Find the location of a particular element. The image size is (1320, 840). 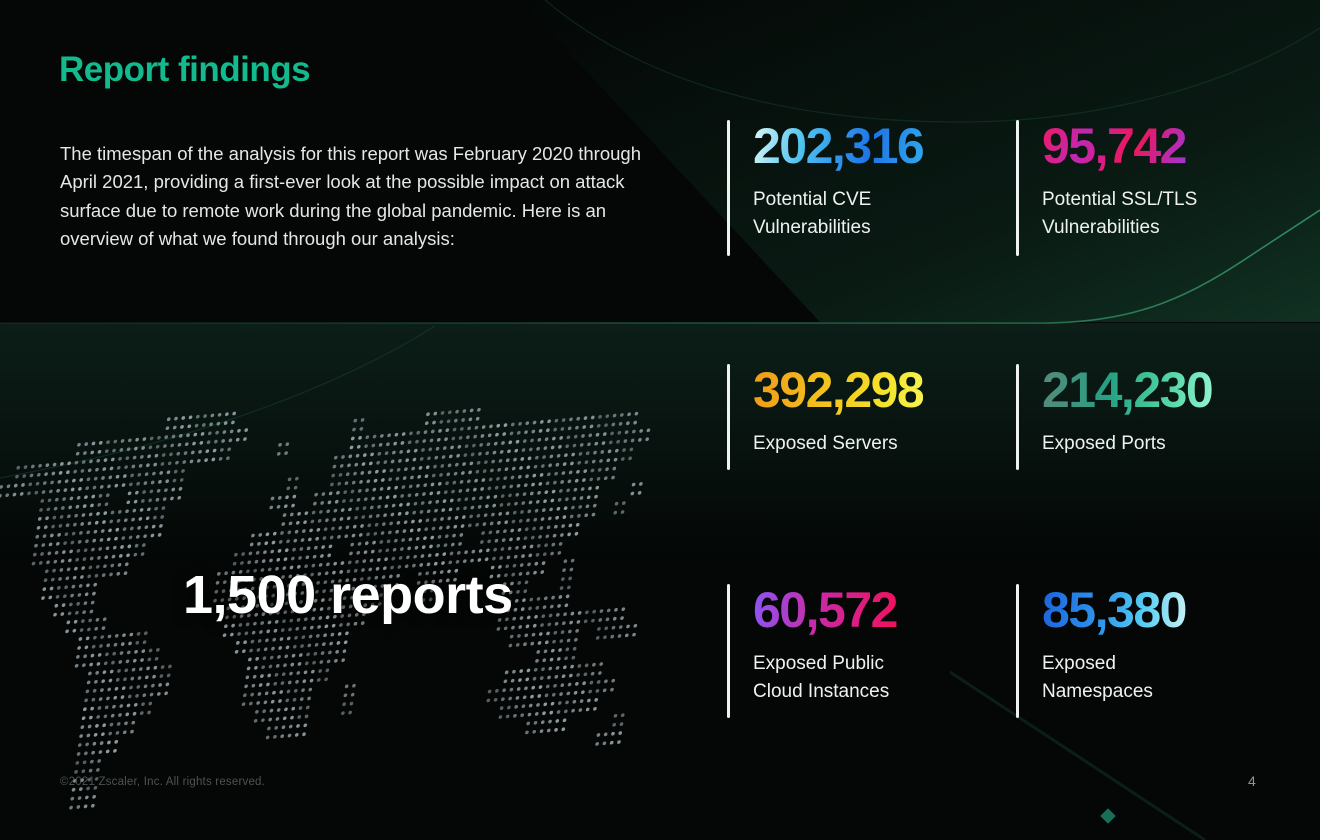

footer-copyright: ©2021 Zscaler, Inc. All rights reserved. is located at coordinates (163, 782).